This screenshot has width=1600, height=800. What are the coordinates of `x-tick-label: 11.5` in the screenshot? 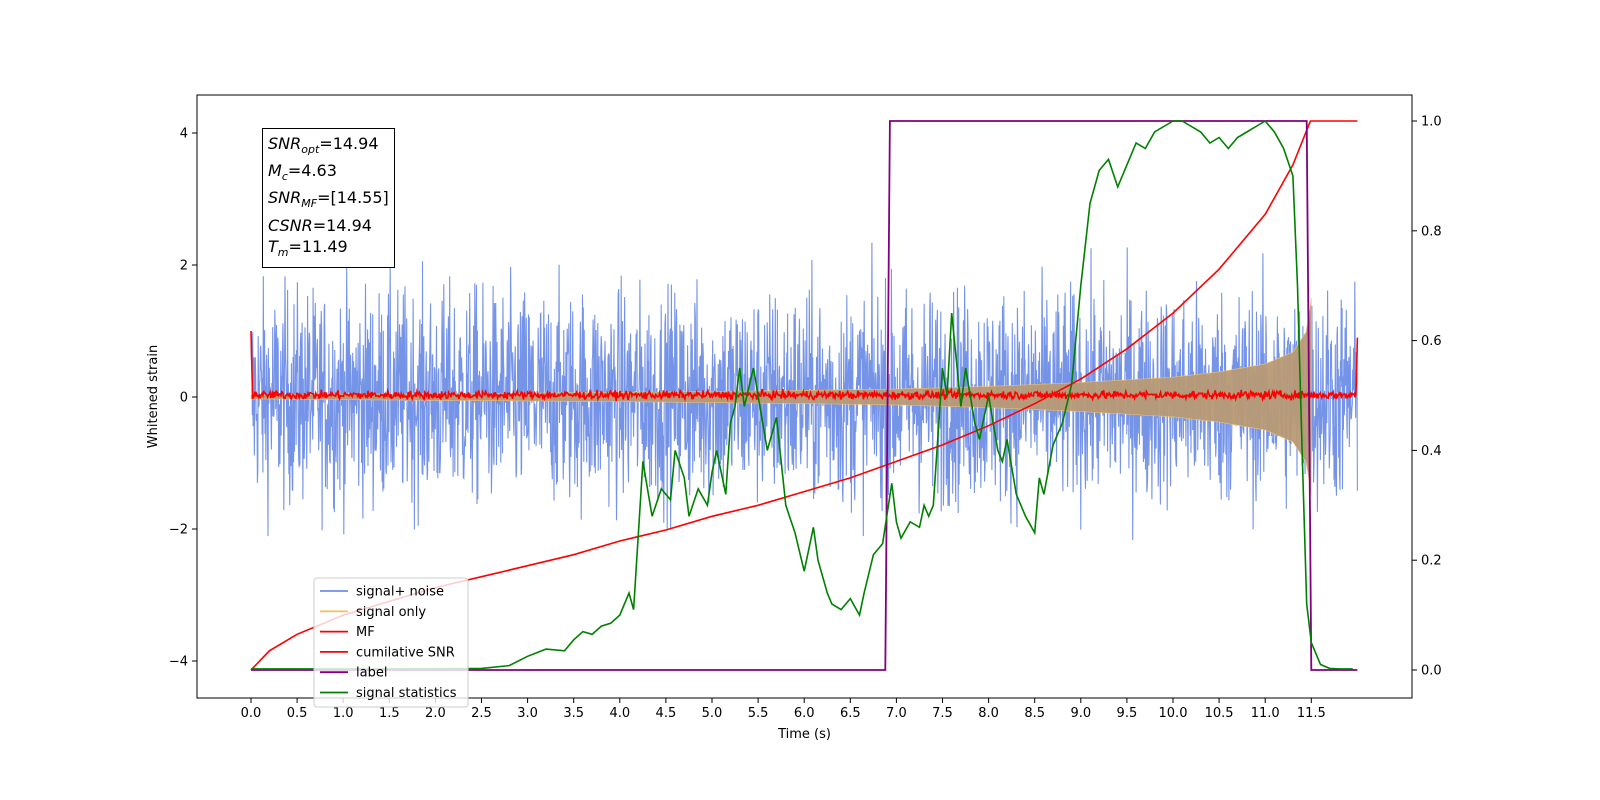 It's located at (1311, 713).